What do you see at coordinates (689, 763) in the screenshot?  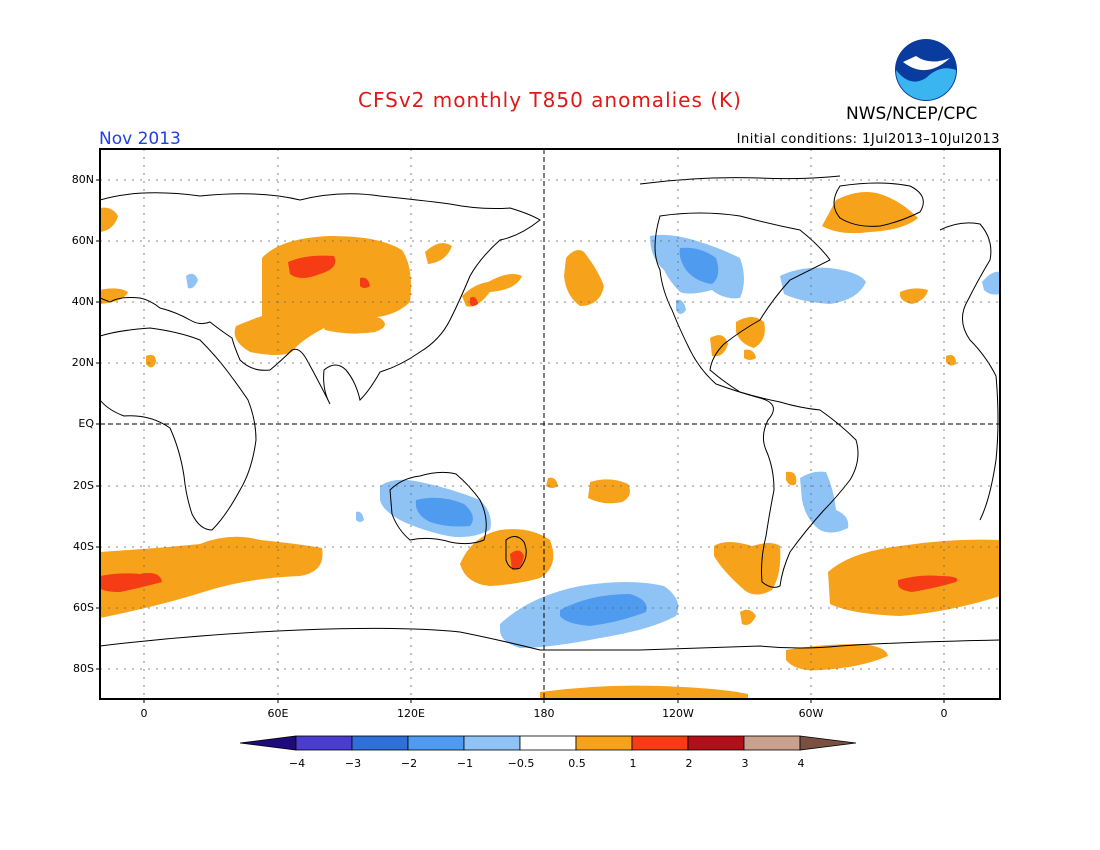 I see `colorbar-label: 2` at bounding box center [689, 763].